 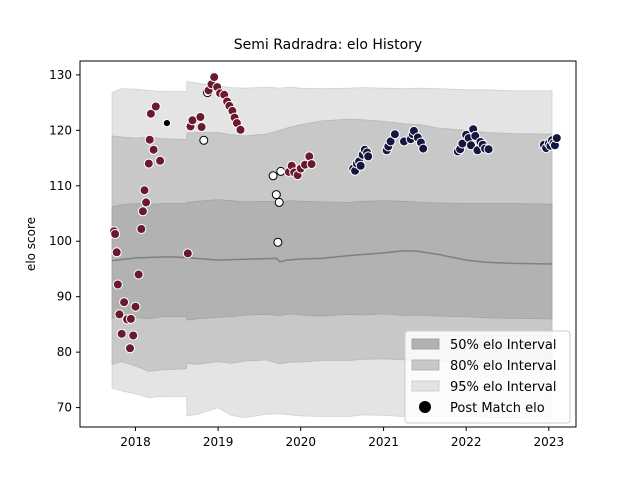 What do you see at coordinates (503, 345) in the screenshot?
I see `legend-label-50: 50% elo Interval` at bounding box center [503, 345].